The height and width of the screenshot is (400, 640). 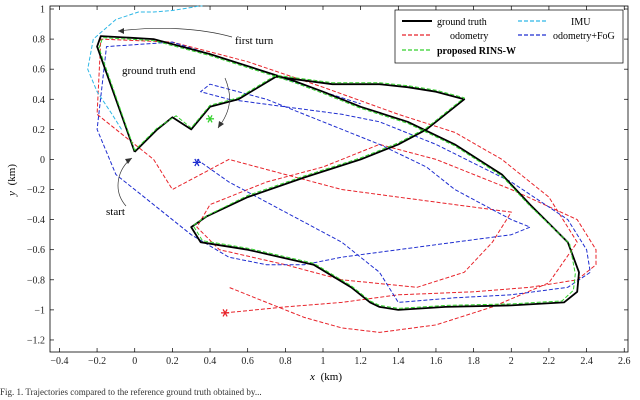 I want to click on x-tick-label: 0, so click(x=134, y=361).